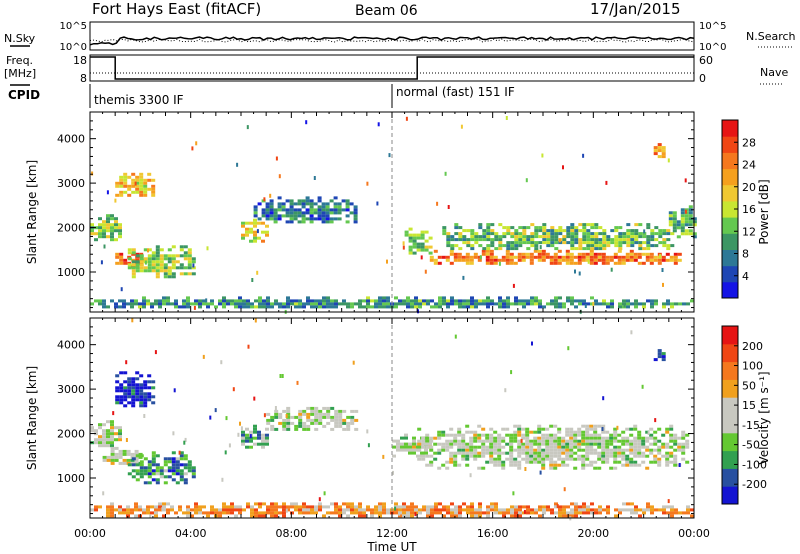 Image resolution: width=800 pixels, height=554 pixels. What do you see at coordinates (730, 353) in the screenshot?
I see `colorbar-swatch` at bounding box center [730, 353].